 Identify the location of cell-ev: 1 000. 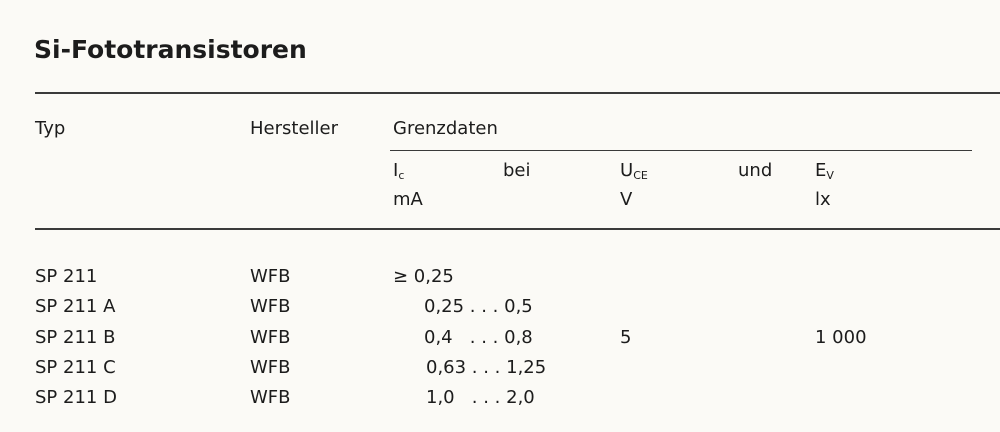
(841, 337).